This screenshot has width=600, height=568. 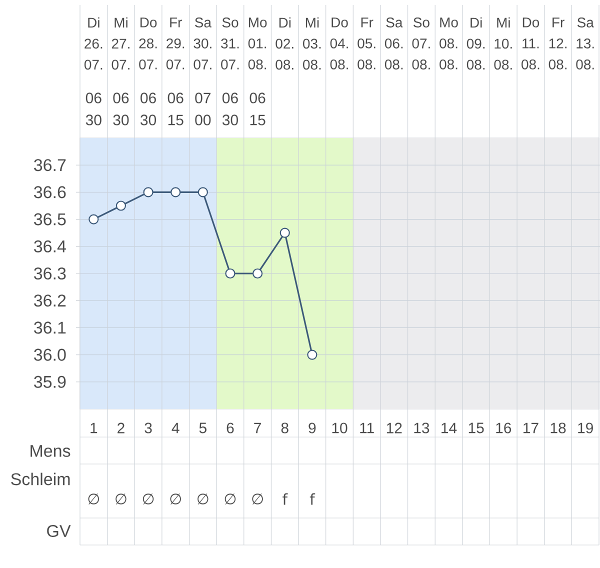 What do you see at coordinates (175, 44) in the screenshot?
I see `text: Fr 29. 07.` at bounding box center [175, 44].